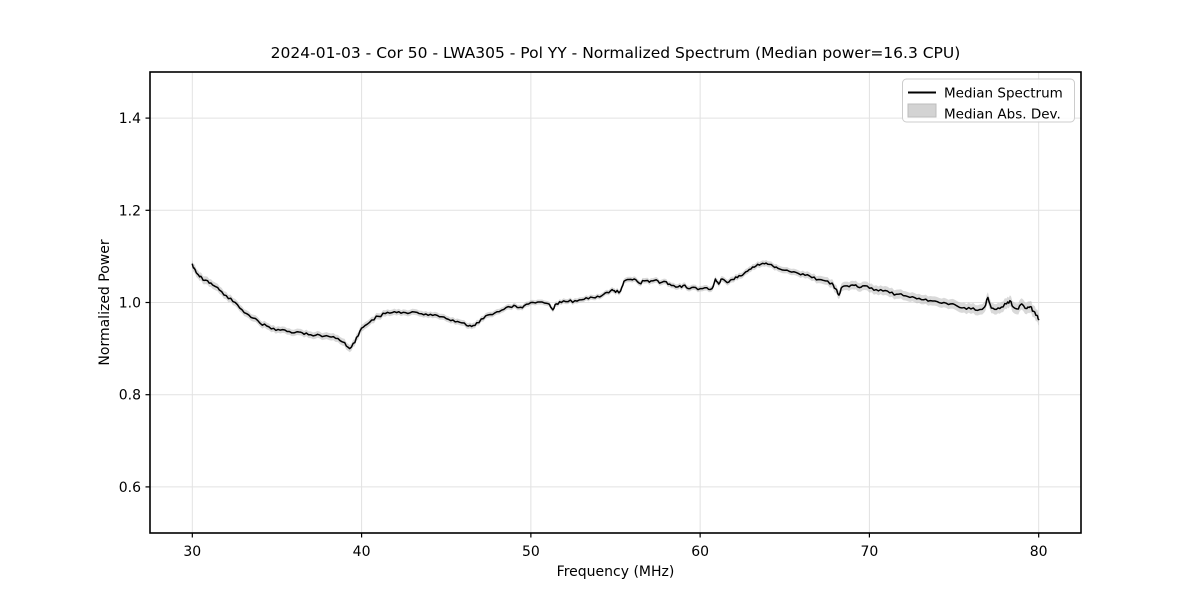 This screenshot has width=1200, height=600. What do you see at coordinates (869, 552) in the screenshot?
I see `x-tick-label: 70` at bounding box center [869, 552].